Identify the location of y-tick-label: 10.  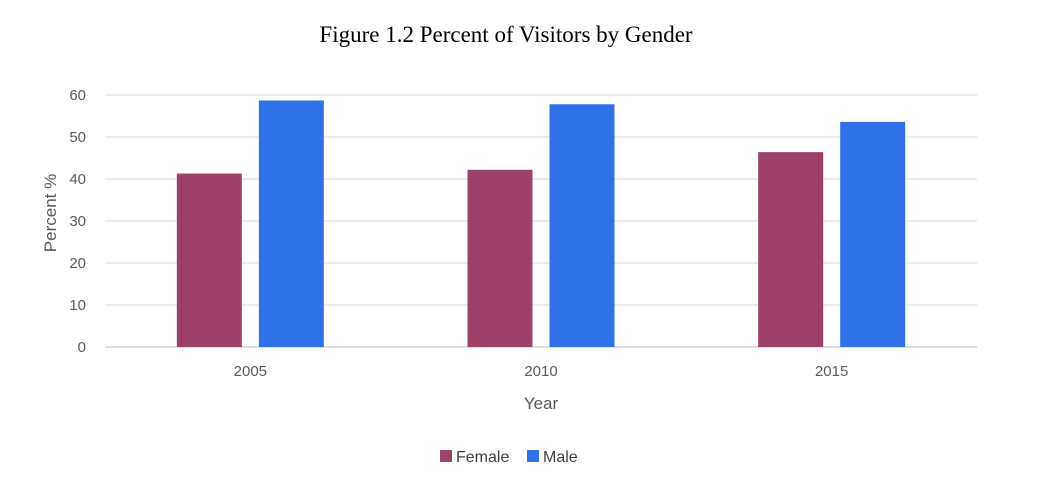
(77, 305).